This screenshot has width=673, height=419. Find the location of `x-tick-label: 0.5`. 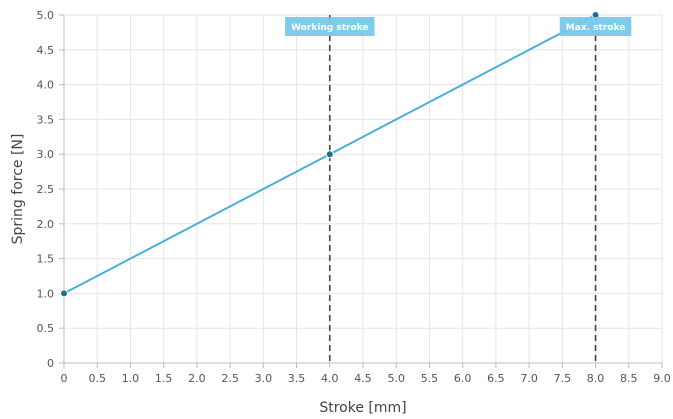

x-tick-label: 0.5 is located at coordinates (97, 378).